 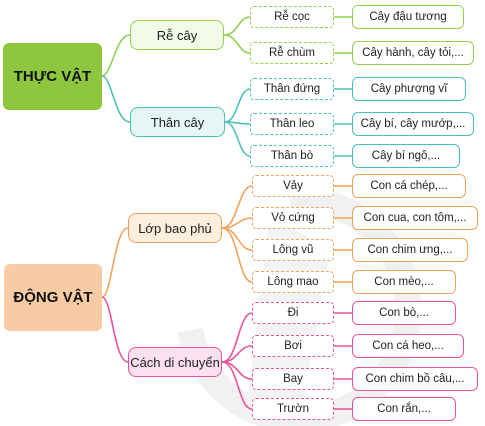 What do you see at coordinates (293, 186) in the screenshot?
I see `leaf-scales: Vảy` at bounding box center [293, 186].